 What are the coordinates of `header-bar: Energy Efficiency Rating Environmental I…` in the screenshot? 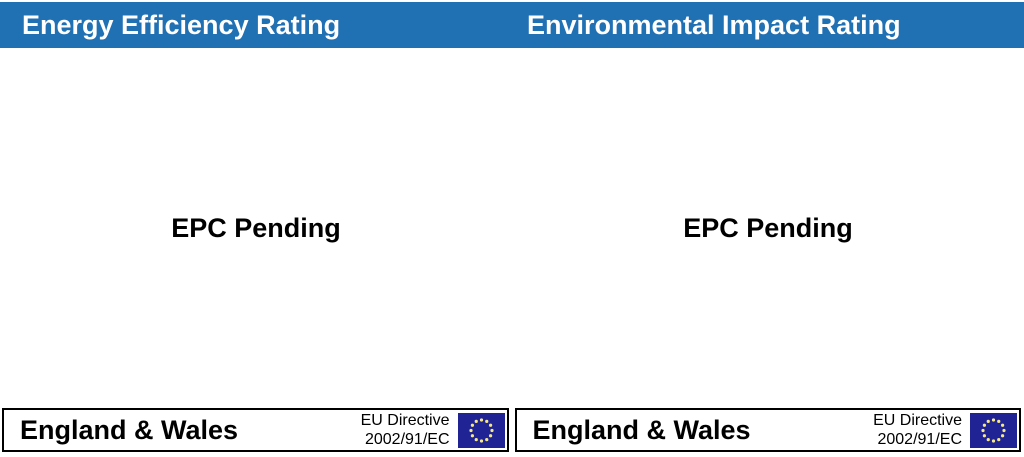 It's located at (512, 25).